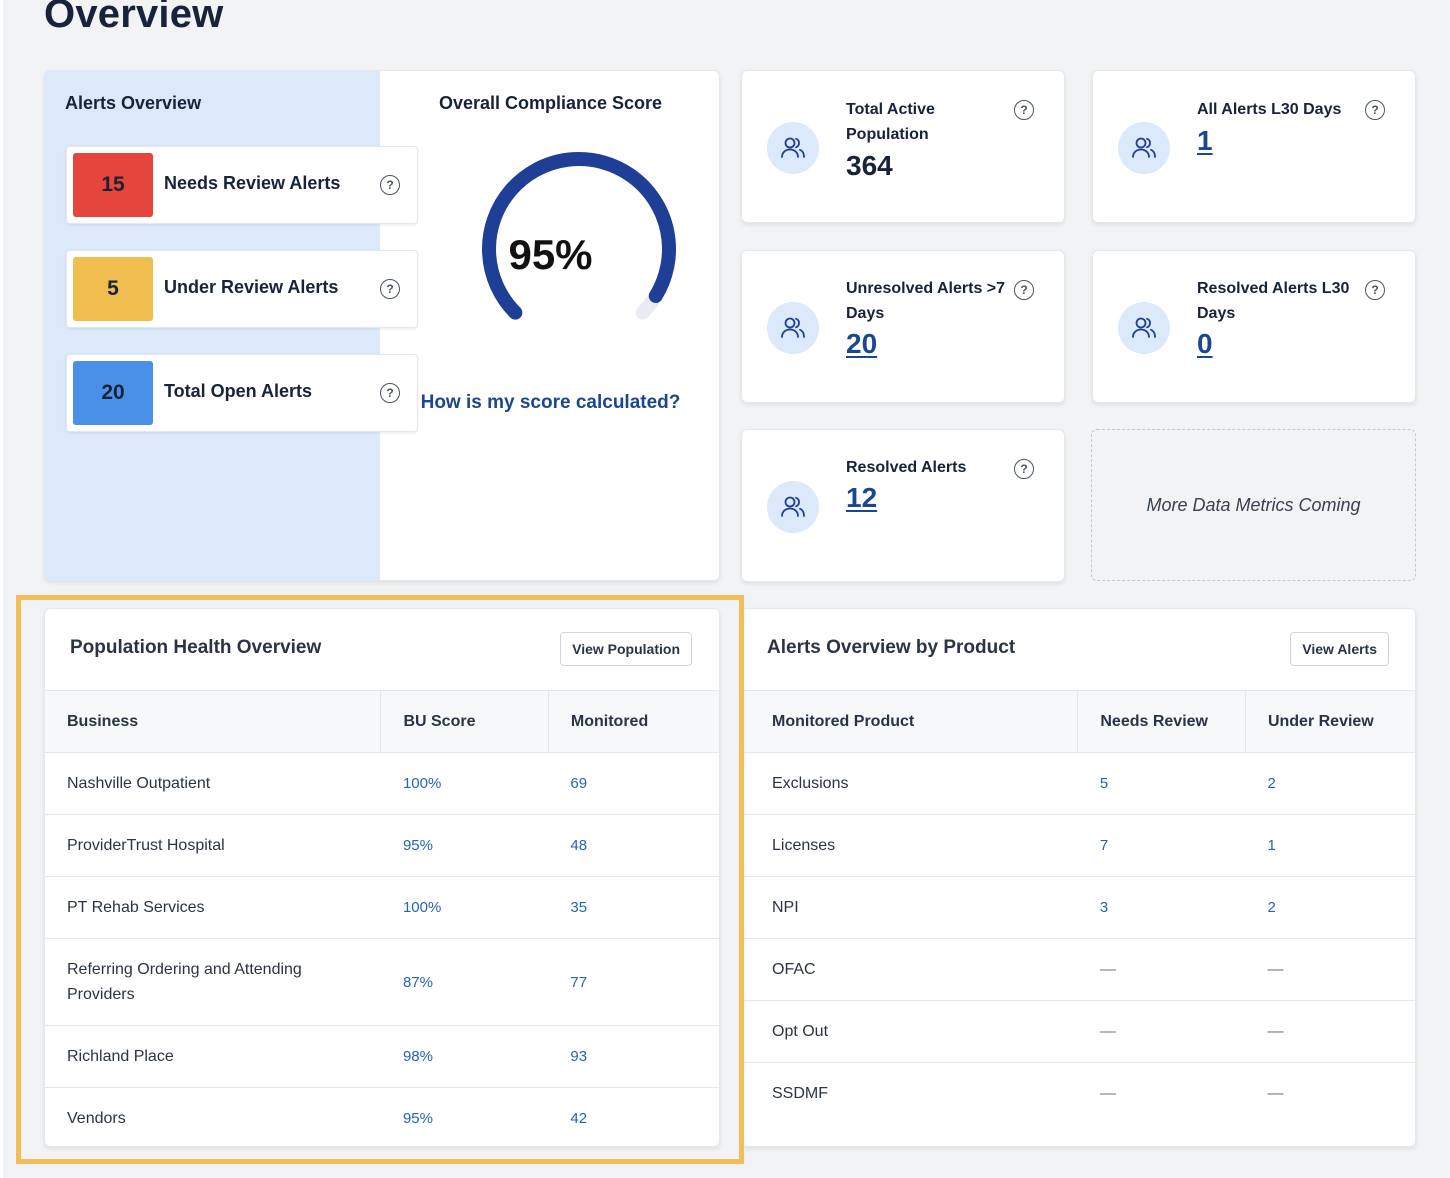 The image size is (1450, 1178). I want to click on column-header-bu-score: BU Score, so click(464, 721).